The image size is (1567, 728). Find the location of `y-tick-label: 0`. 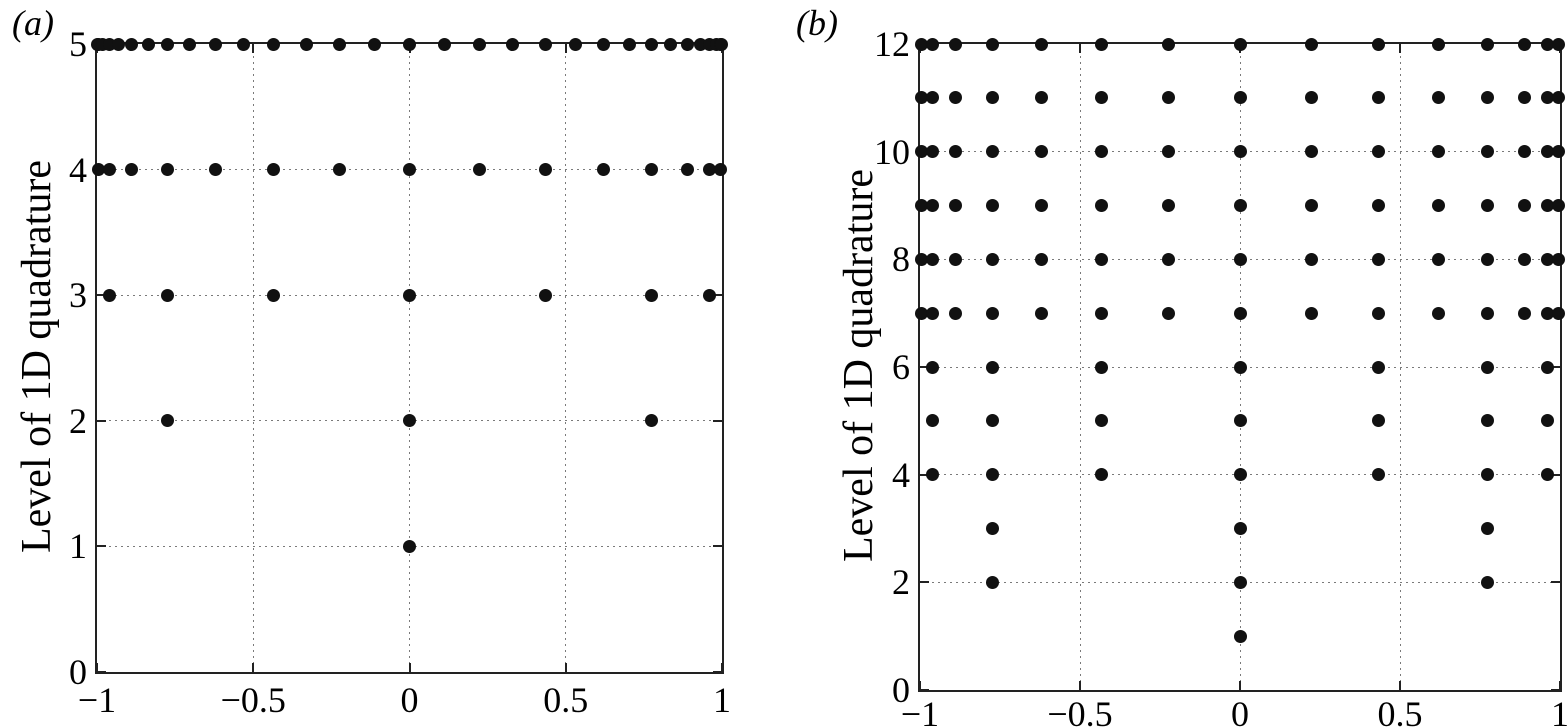

y-tick-label: 0 is located at coordinates (78, 672).